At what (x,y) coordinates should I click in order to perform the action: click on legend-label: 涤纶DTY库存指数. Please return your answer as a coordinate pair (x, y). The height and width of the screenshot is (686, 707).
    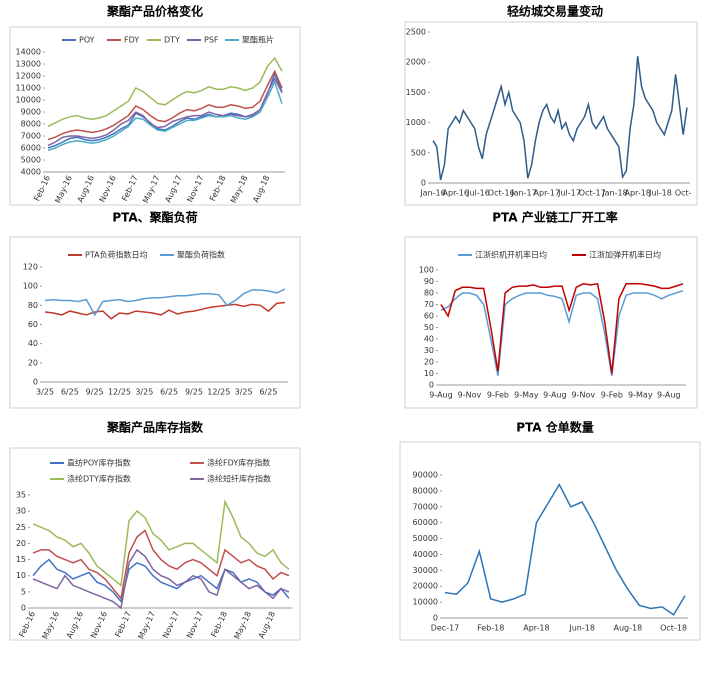
    Looking at the image, I should click on (99, 479).